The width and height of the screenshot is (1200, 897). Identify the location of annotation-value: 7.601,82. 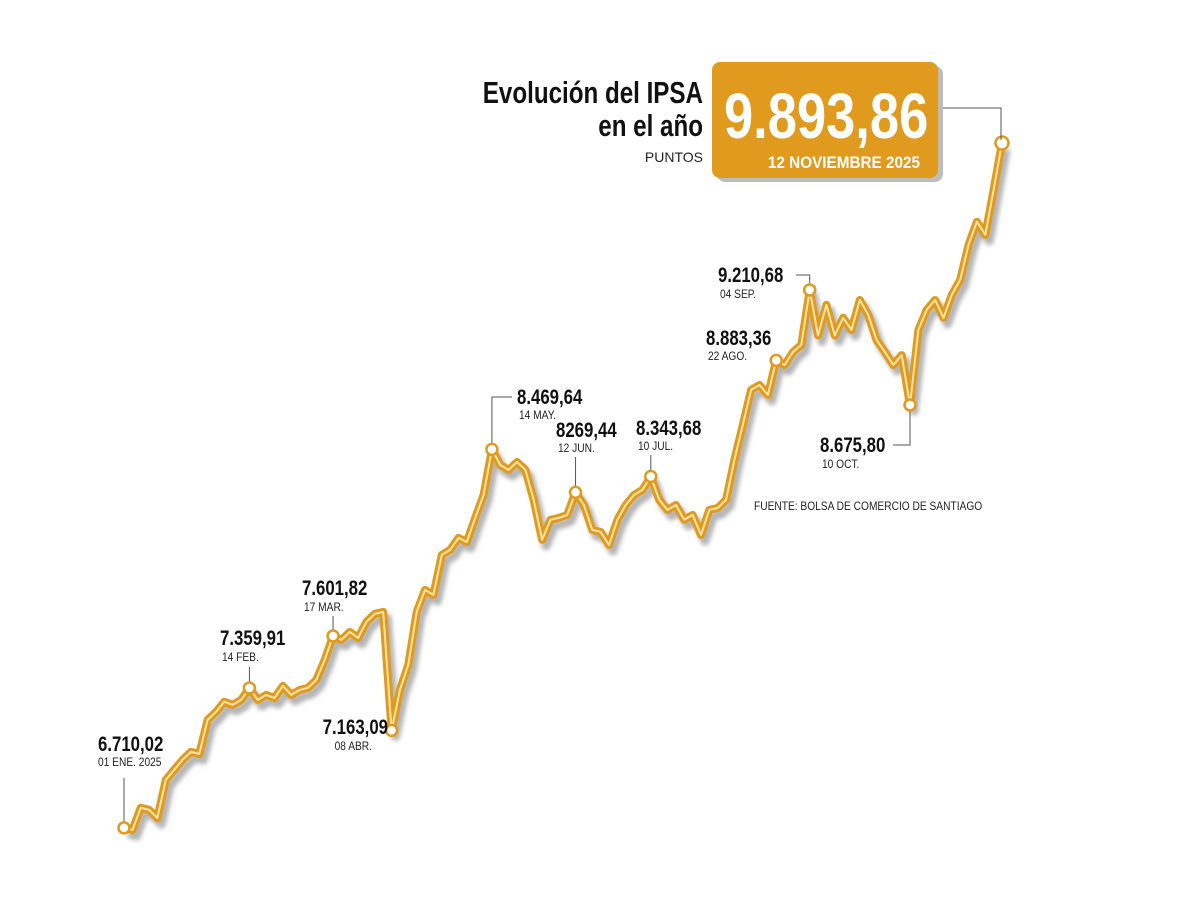
(334, 588).